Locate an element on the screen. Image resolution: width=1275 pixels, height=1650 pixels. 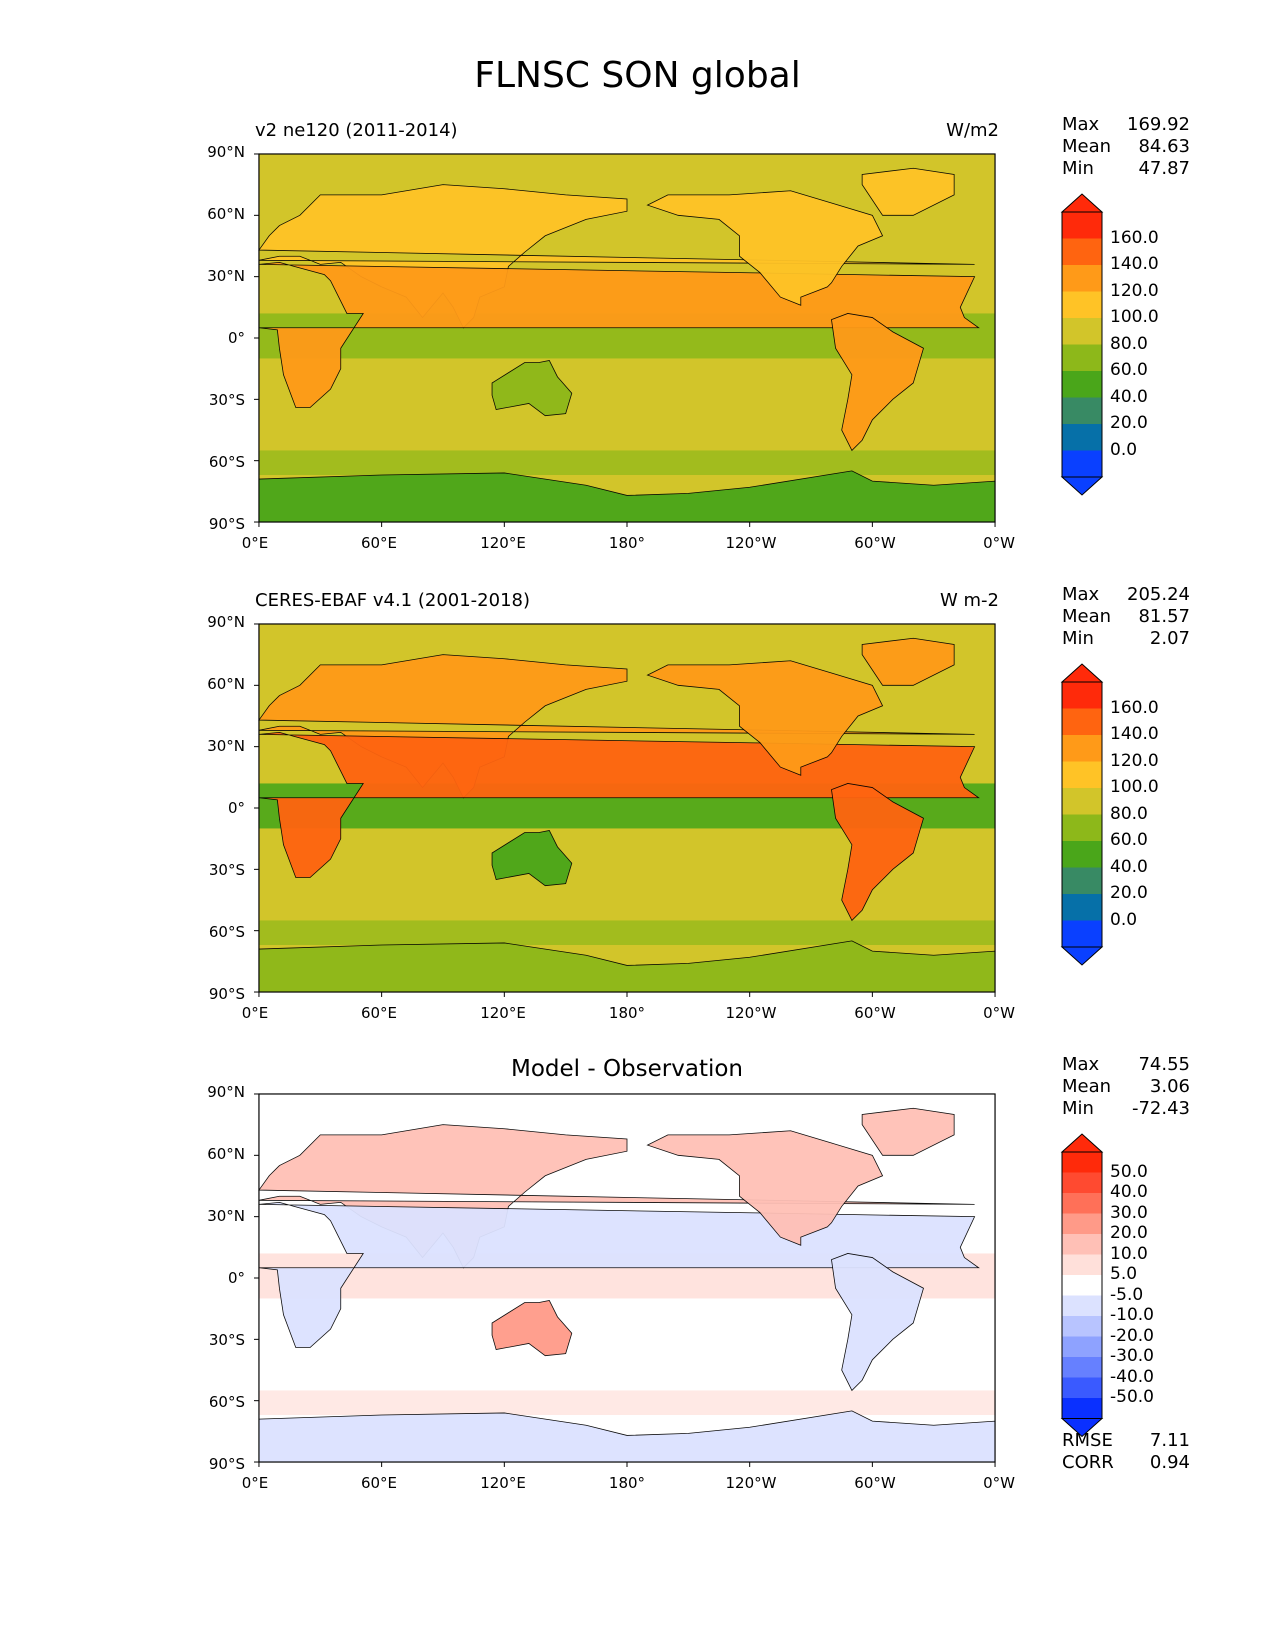
y-tick-label: 30°S is located at coordinates (226, 1340).